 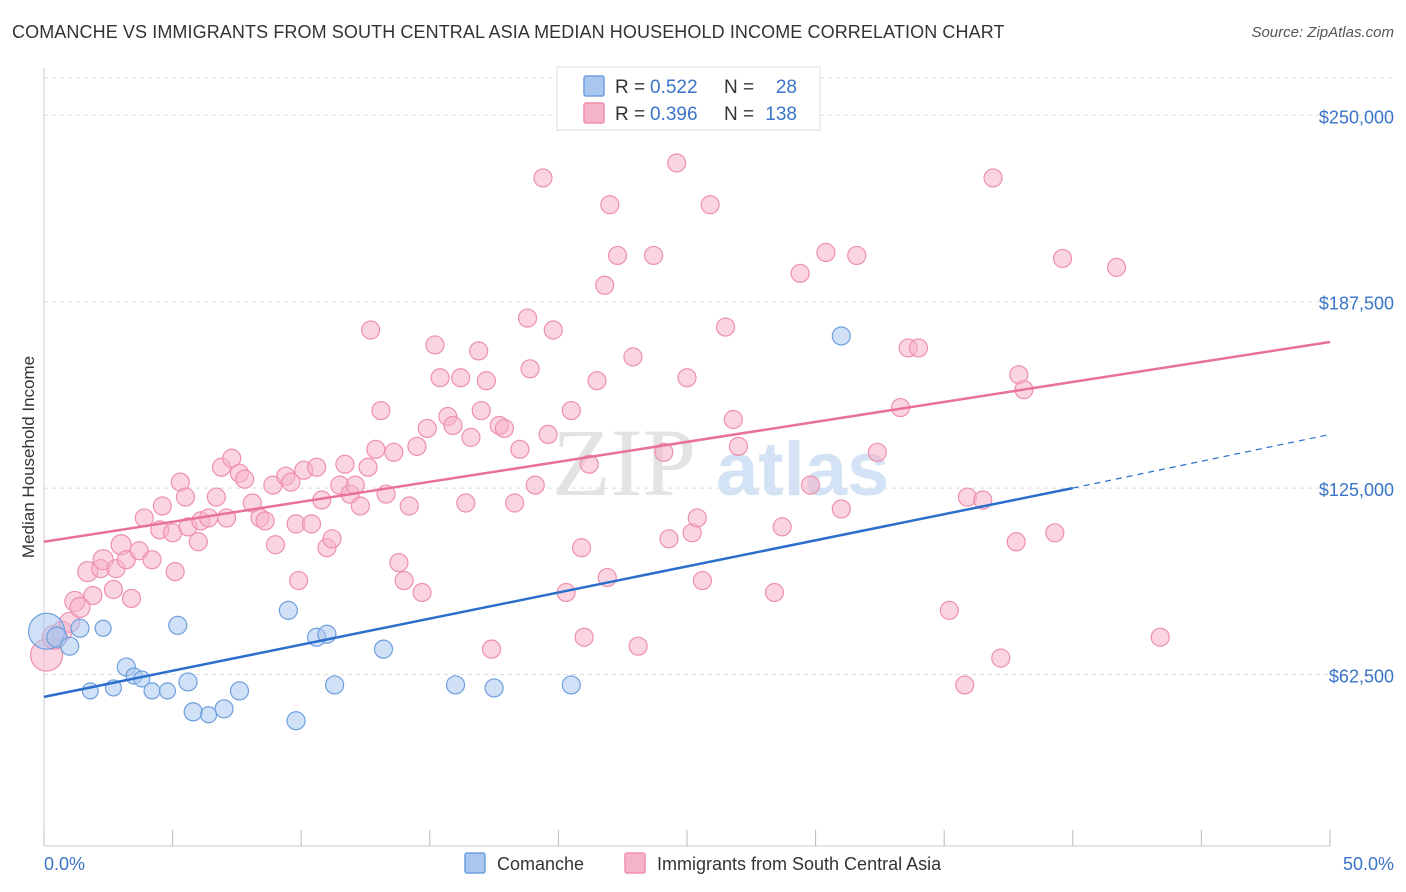 I want to click on bottom-legend-swatch-immigrants, so click(x=635, y=863).